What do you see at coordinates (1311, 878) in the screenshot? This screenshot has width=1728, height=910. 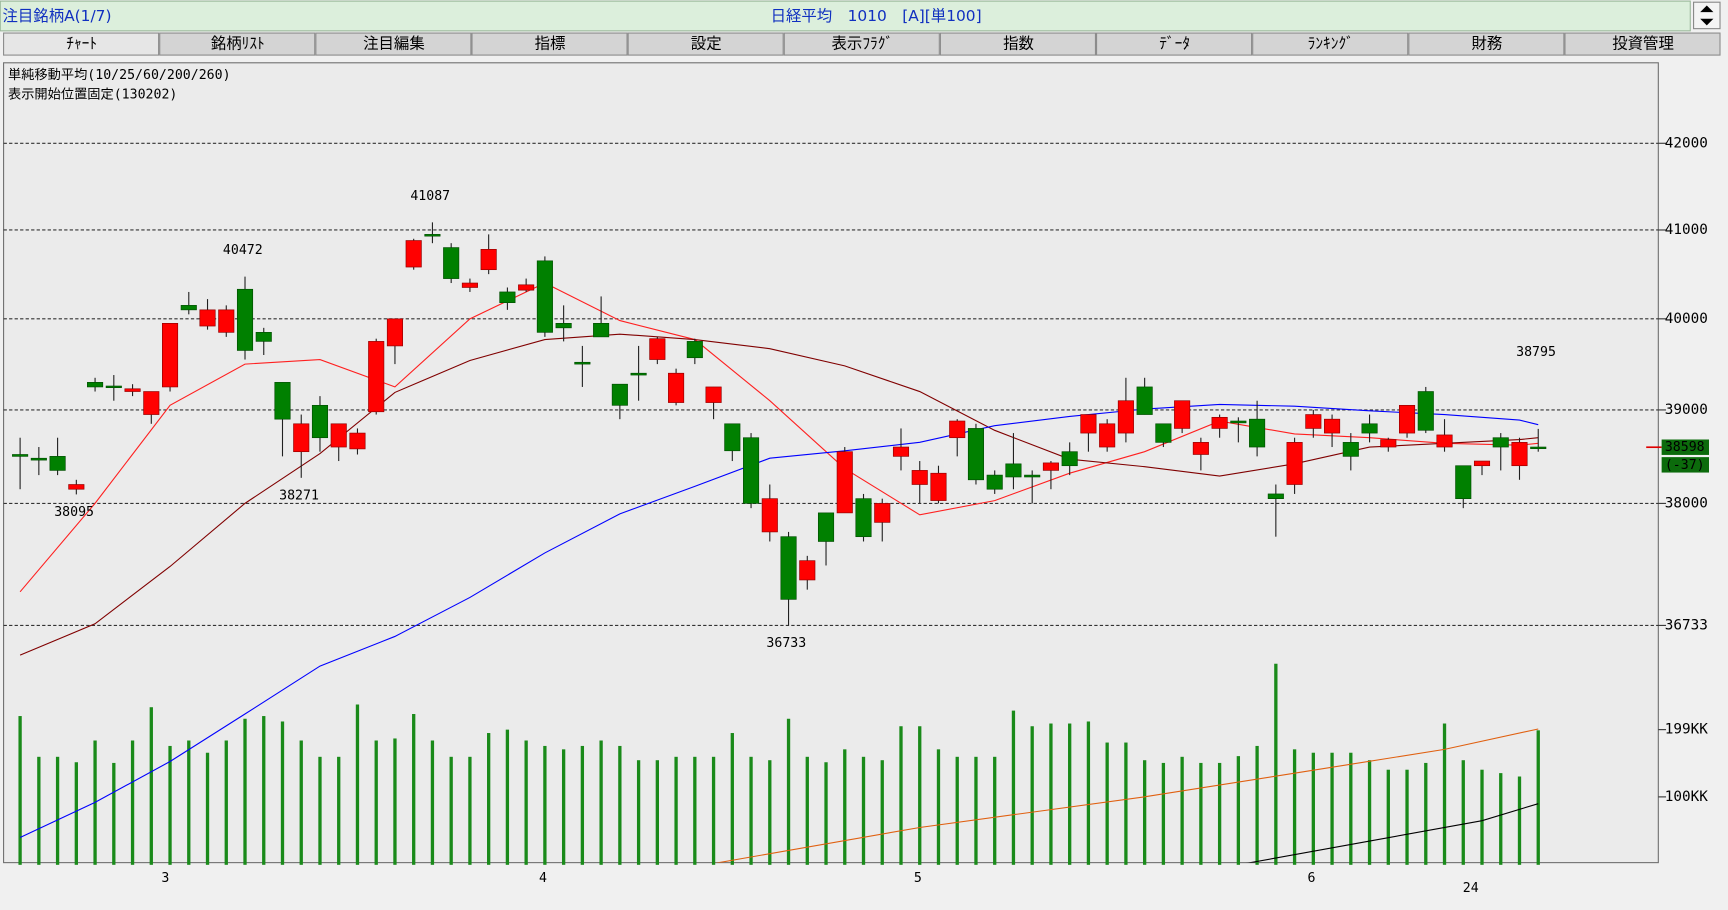 I see `x-tick-label: 6` at bounding box center [1311, 878].